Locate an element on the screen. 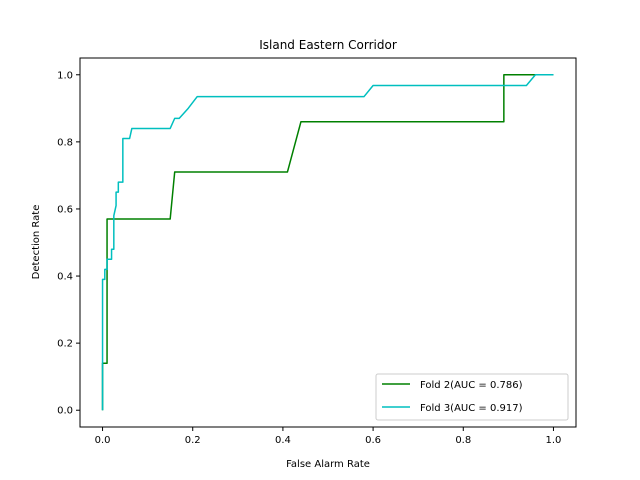  x-tick-label: 0.0 is located at coordinates (103, 440).